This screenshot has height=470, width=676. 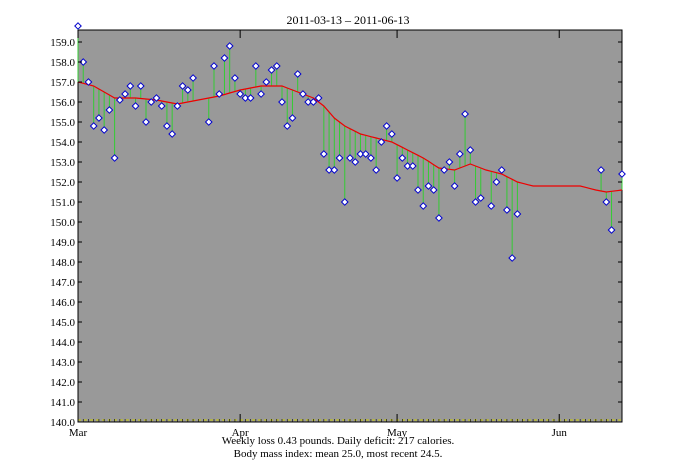 What do you see at coordinates (240, 433) in the screenshot?
I see `x-tick-label: Apr` at bounding box center [240, 433].